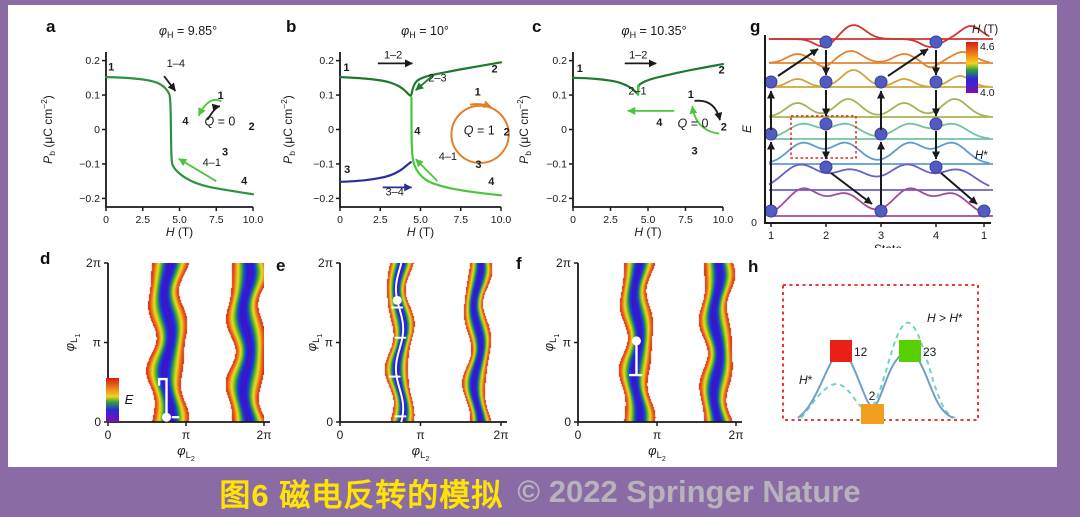  I want to click on panel-g-energy-landscape-svg-text-tspan: 3, so click(881, 236).